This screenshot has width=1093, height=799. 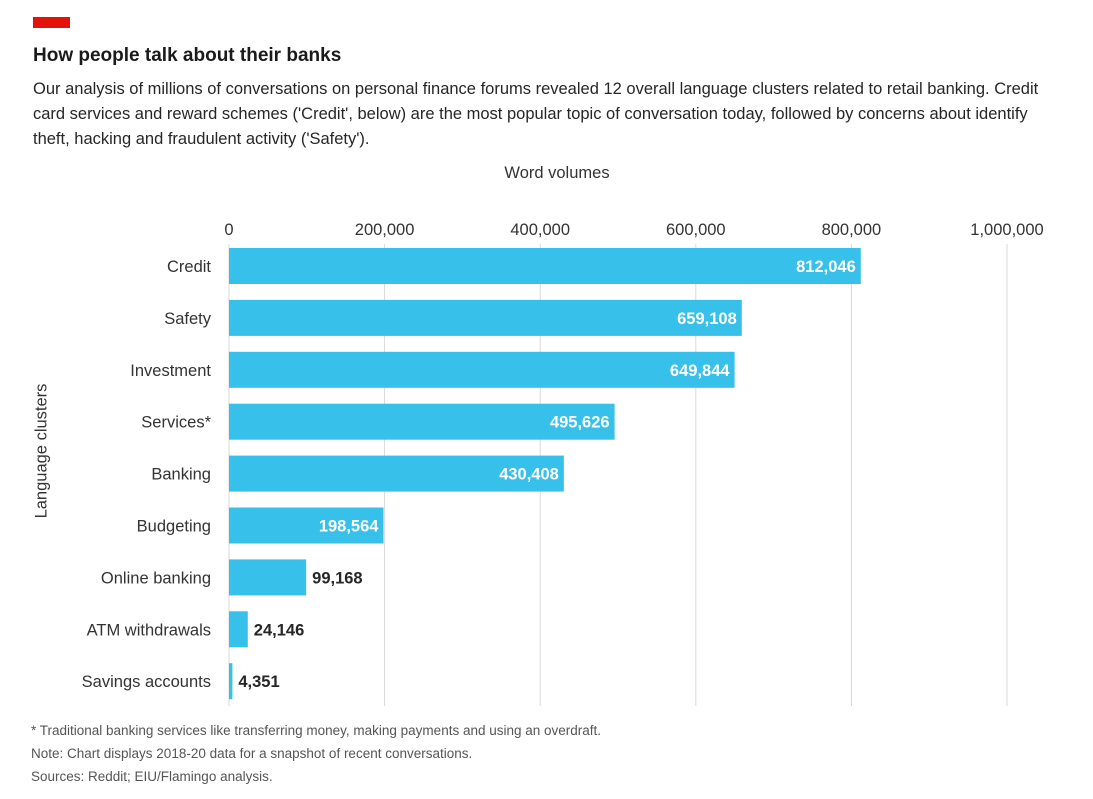 I want to click on category-label: Online banking, so click(x=156, y=578).